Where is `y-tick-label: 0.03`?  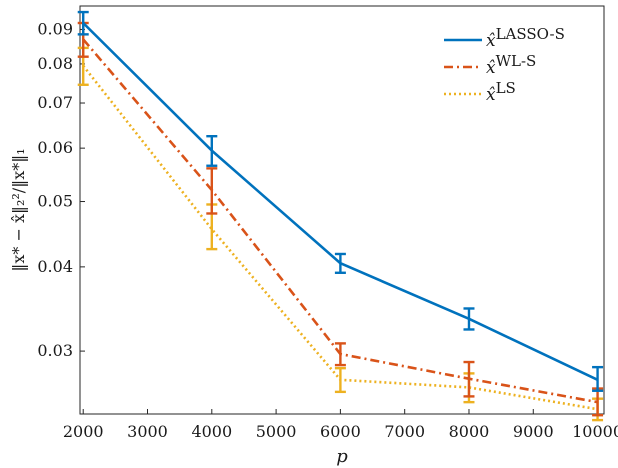 y-tick-label: 0.03 is located at coordinates (55, 350).